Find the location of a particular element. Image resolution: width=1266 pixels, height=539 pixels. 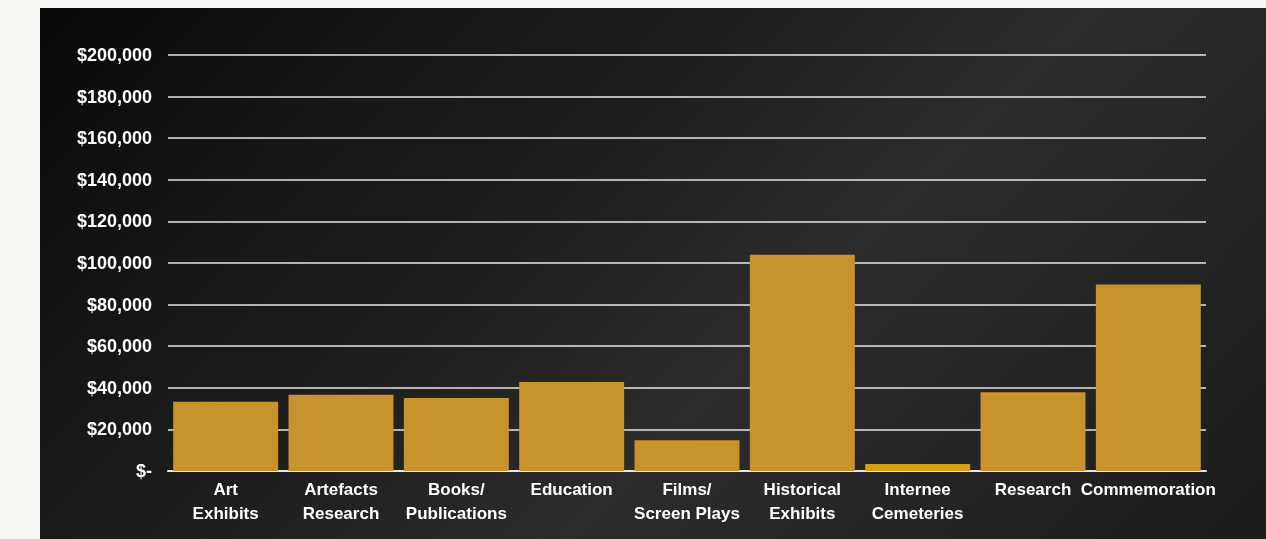

y-tick-label: $60,000 is located at coordinates (119, 346).